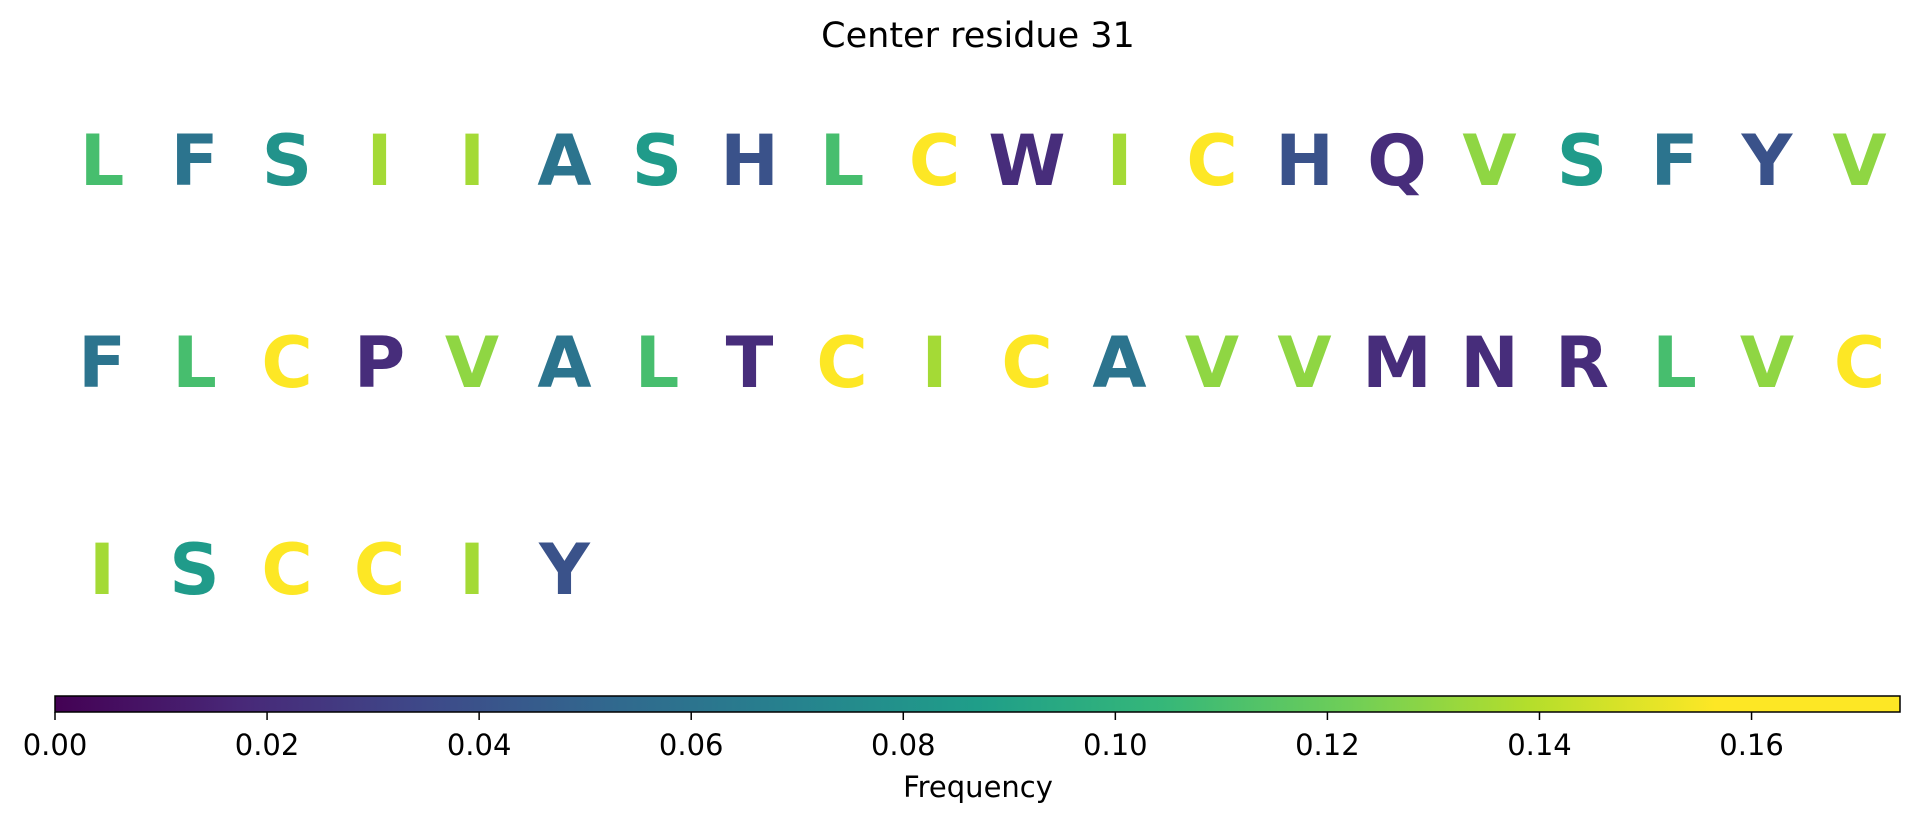 This screenshot has width=1917, height=822. What do you see at coordinates (1115, 745) in the screenshot?
I see `colorbar-tick-label: 0.10` at bounding box center [1115, 745].